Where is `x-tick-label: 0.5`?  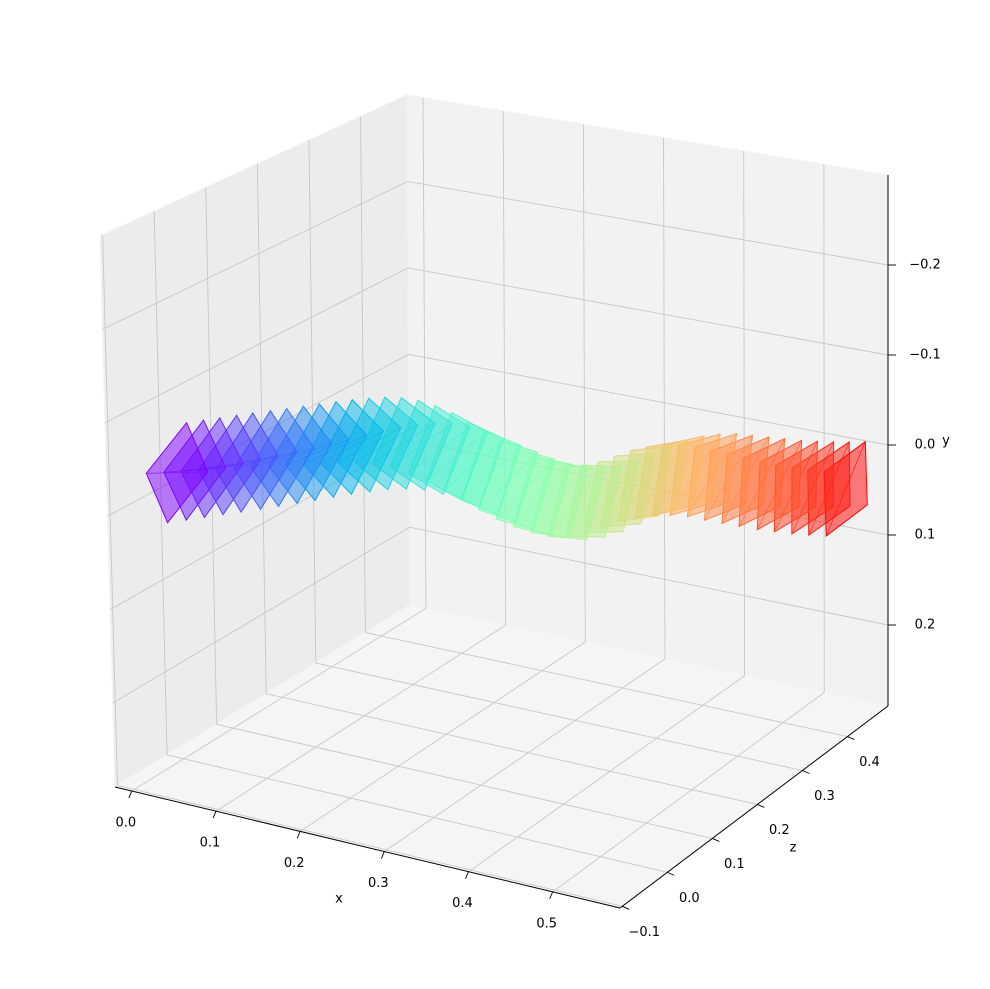 x-tick-label: 0.5 is located at coordinates (546, 923).